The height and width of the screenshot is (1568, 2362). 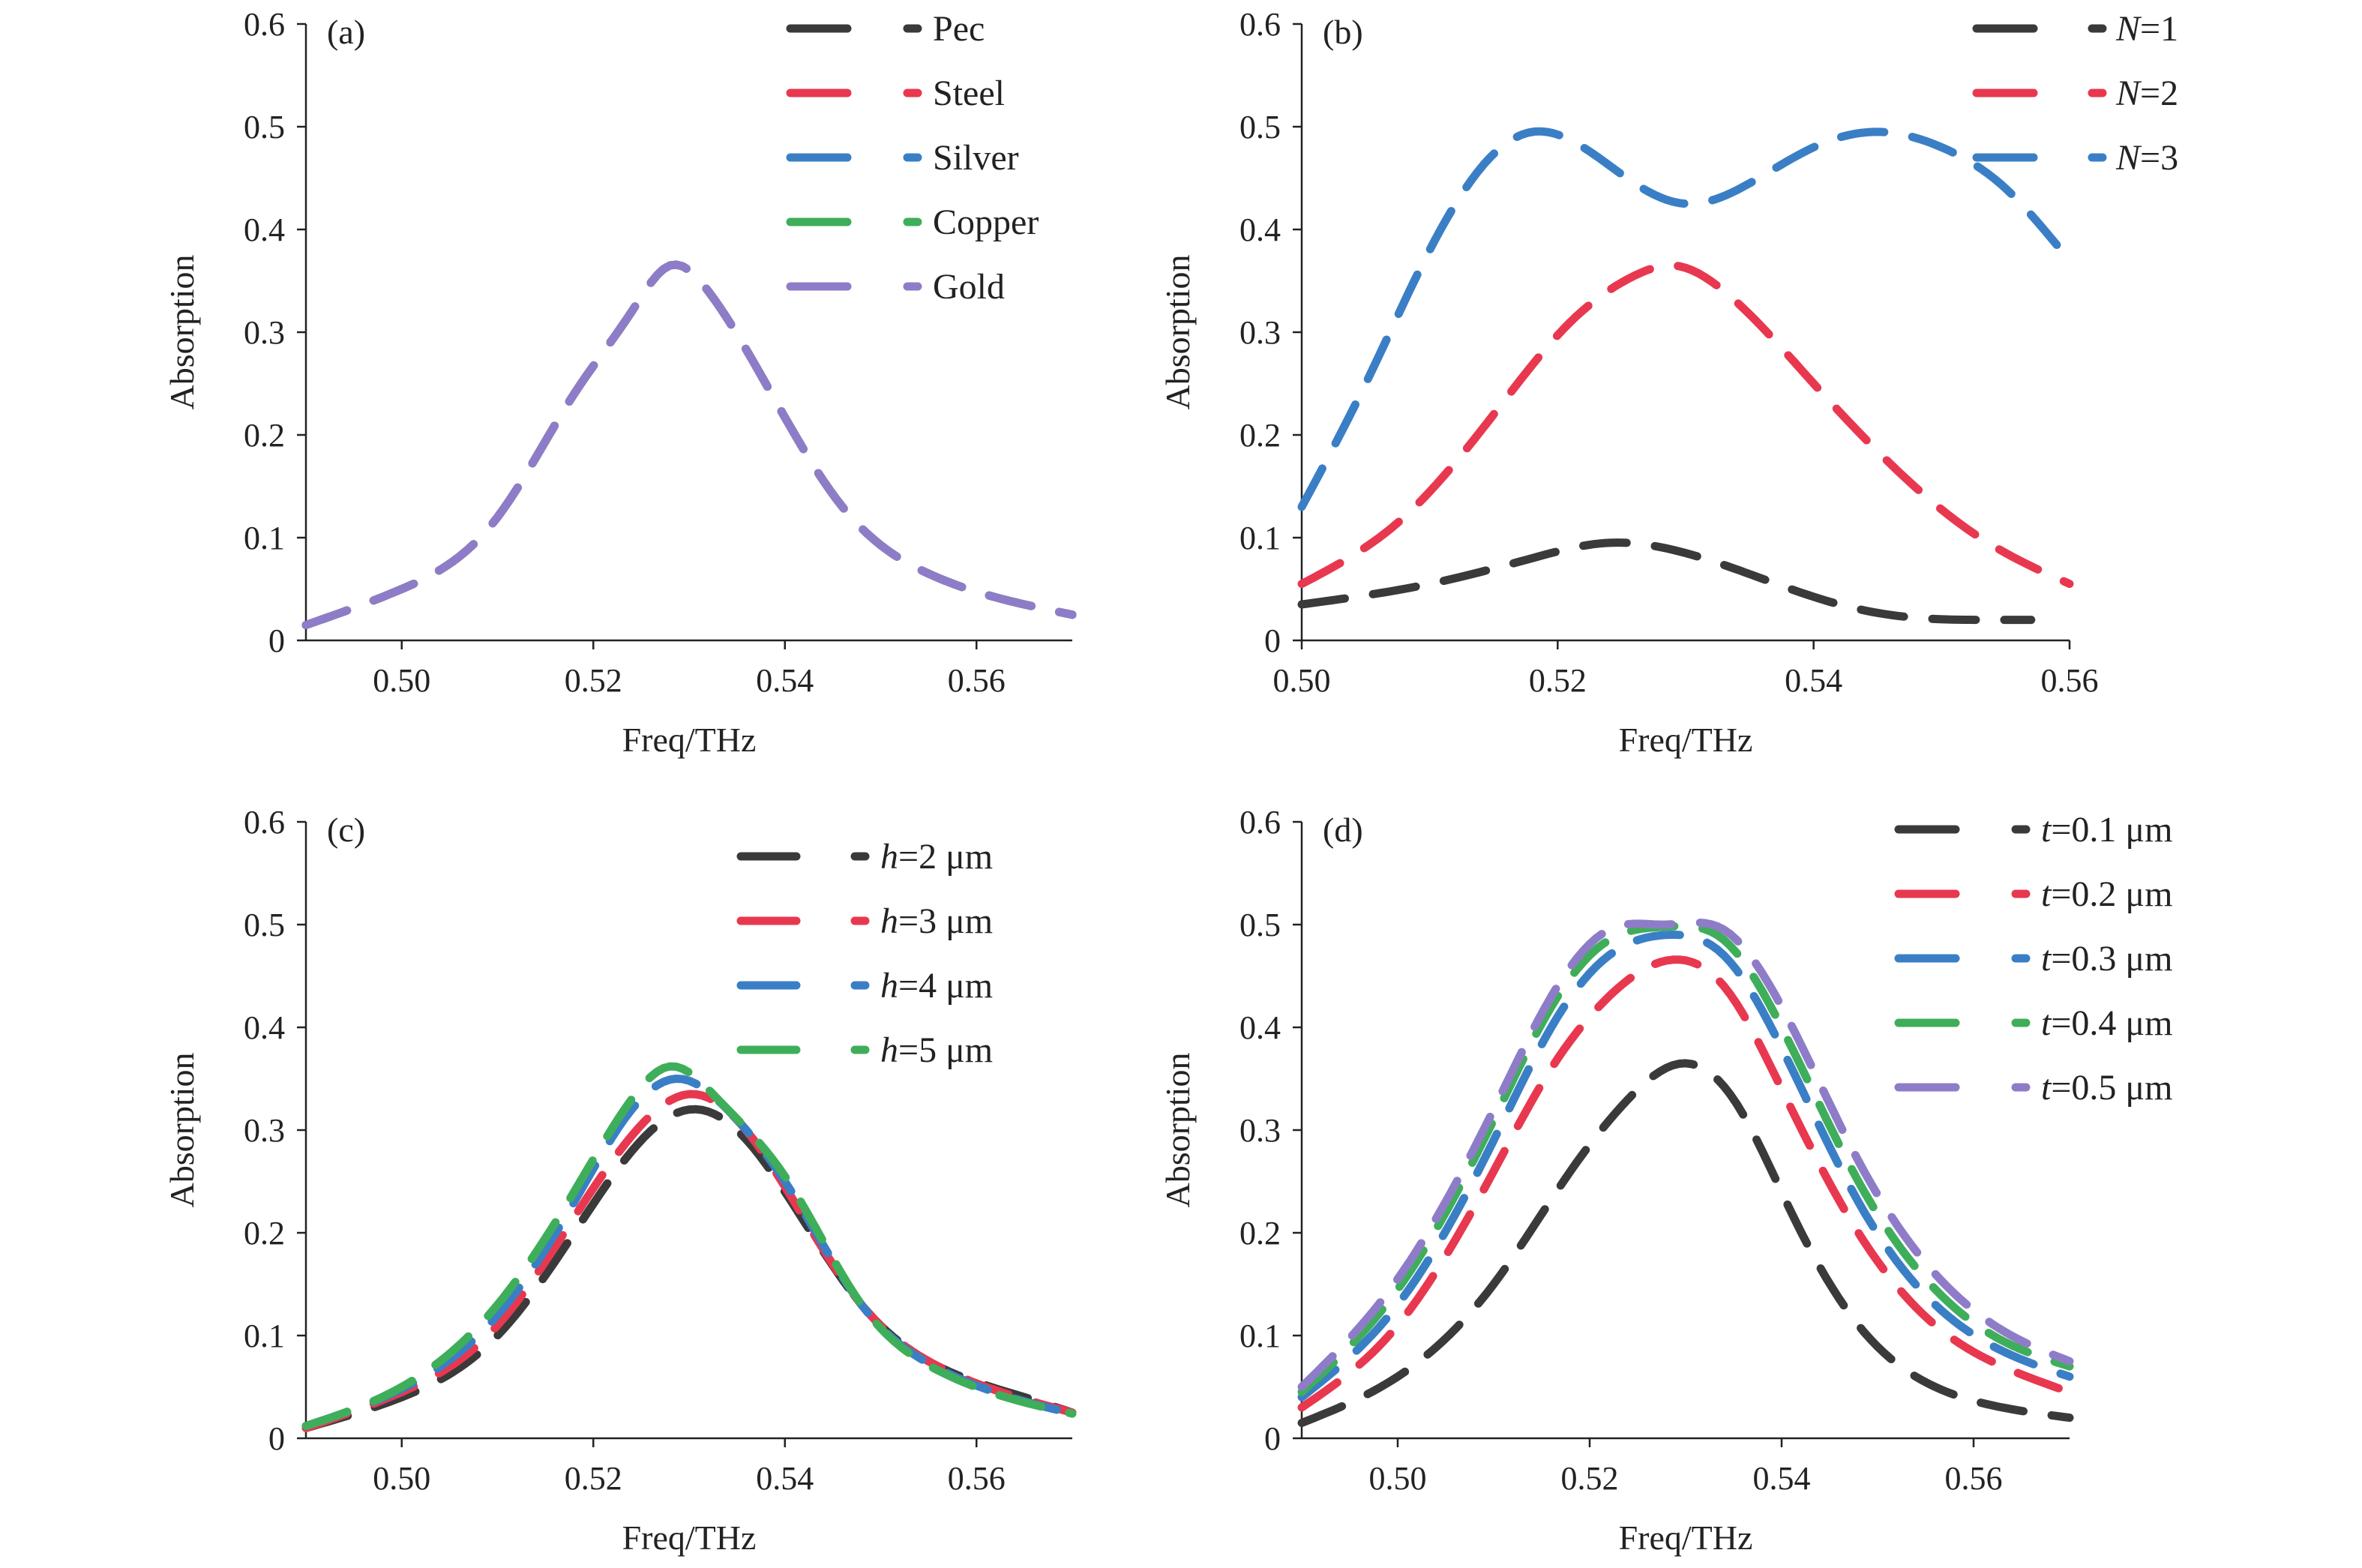 I want to click on legend-label: t=0.2 μm, so click(x=2106, y=894).